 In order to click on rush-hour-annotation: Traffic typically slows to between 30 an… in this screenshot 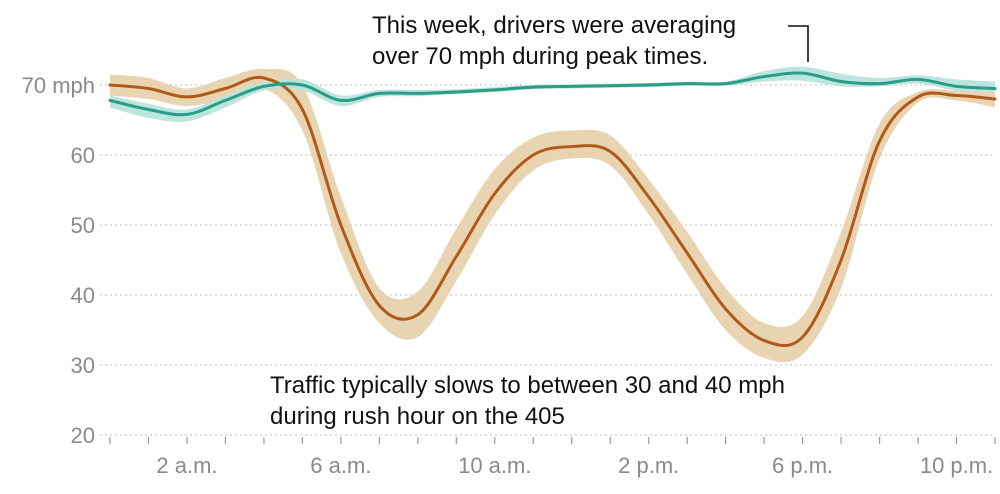, I will do `click(527, 401)`.